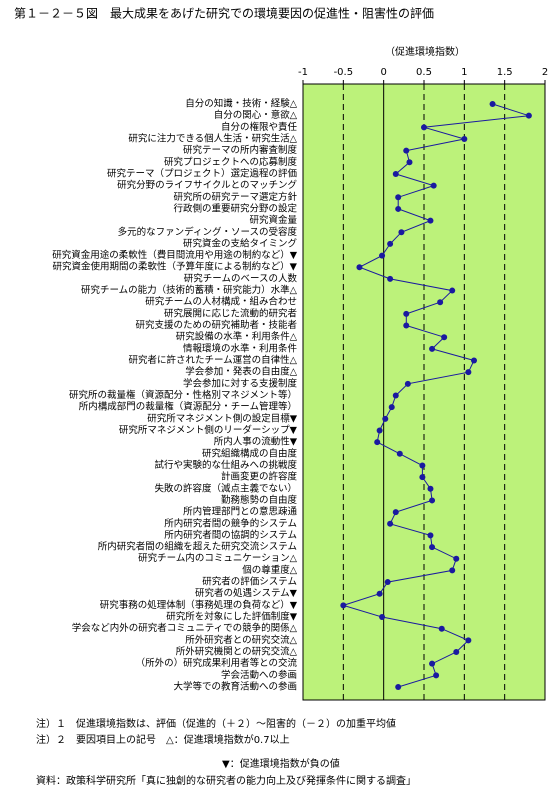 This screenshot has width=558, height=805. What do you see at coordinates (230, 313) in the screenshot?
I see `y-tick-label: 研究展開に応じた流動的研究者` at bounding box center [230, 313].